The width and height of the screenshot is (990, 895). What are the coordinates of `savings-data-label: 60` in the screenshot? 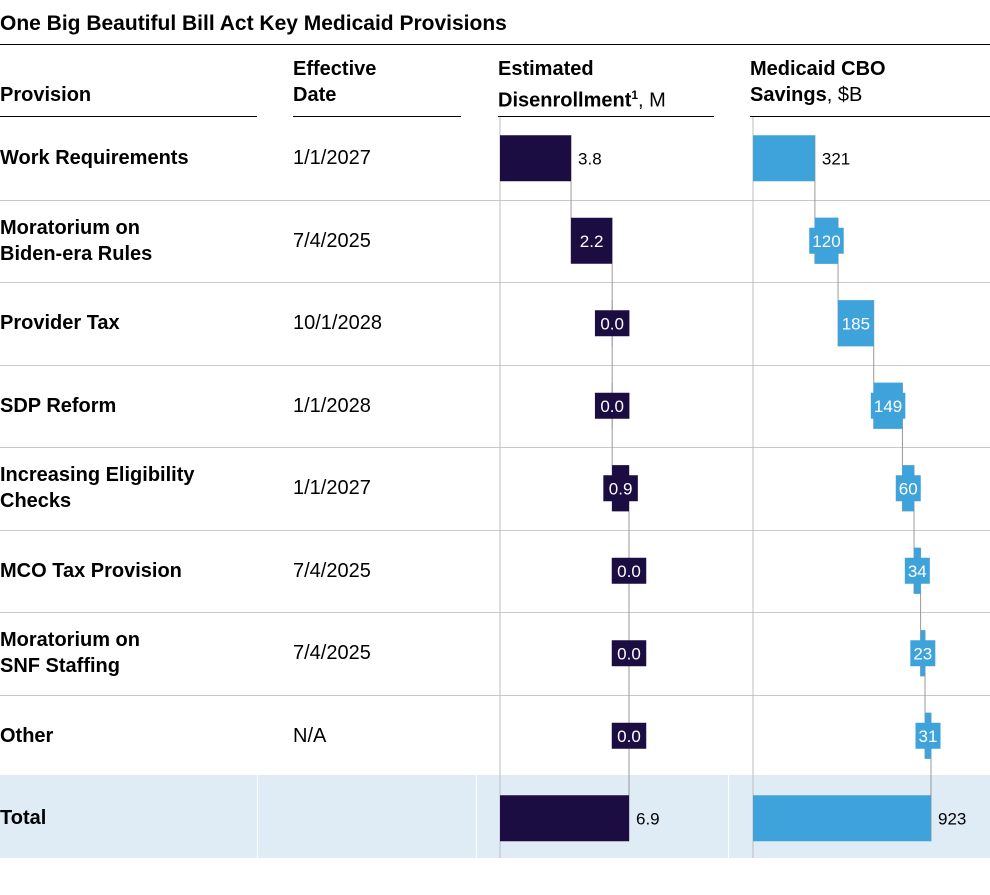 It's located at (908, 488).